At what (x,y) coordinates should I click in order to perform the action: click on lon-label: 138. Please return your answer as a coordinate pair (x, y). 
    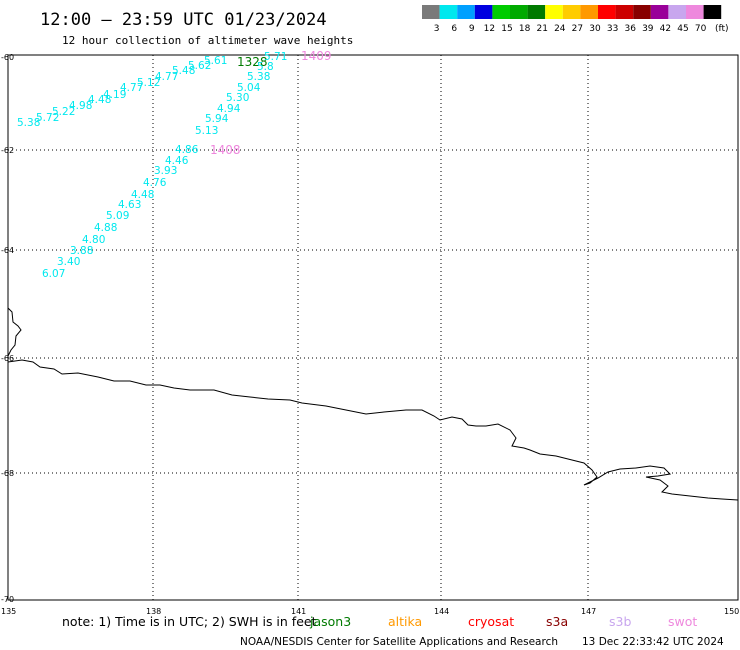
    Looking at the image, I should click on (153, 611).